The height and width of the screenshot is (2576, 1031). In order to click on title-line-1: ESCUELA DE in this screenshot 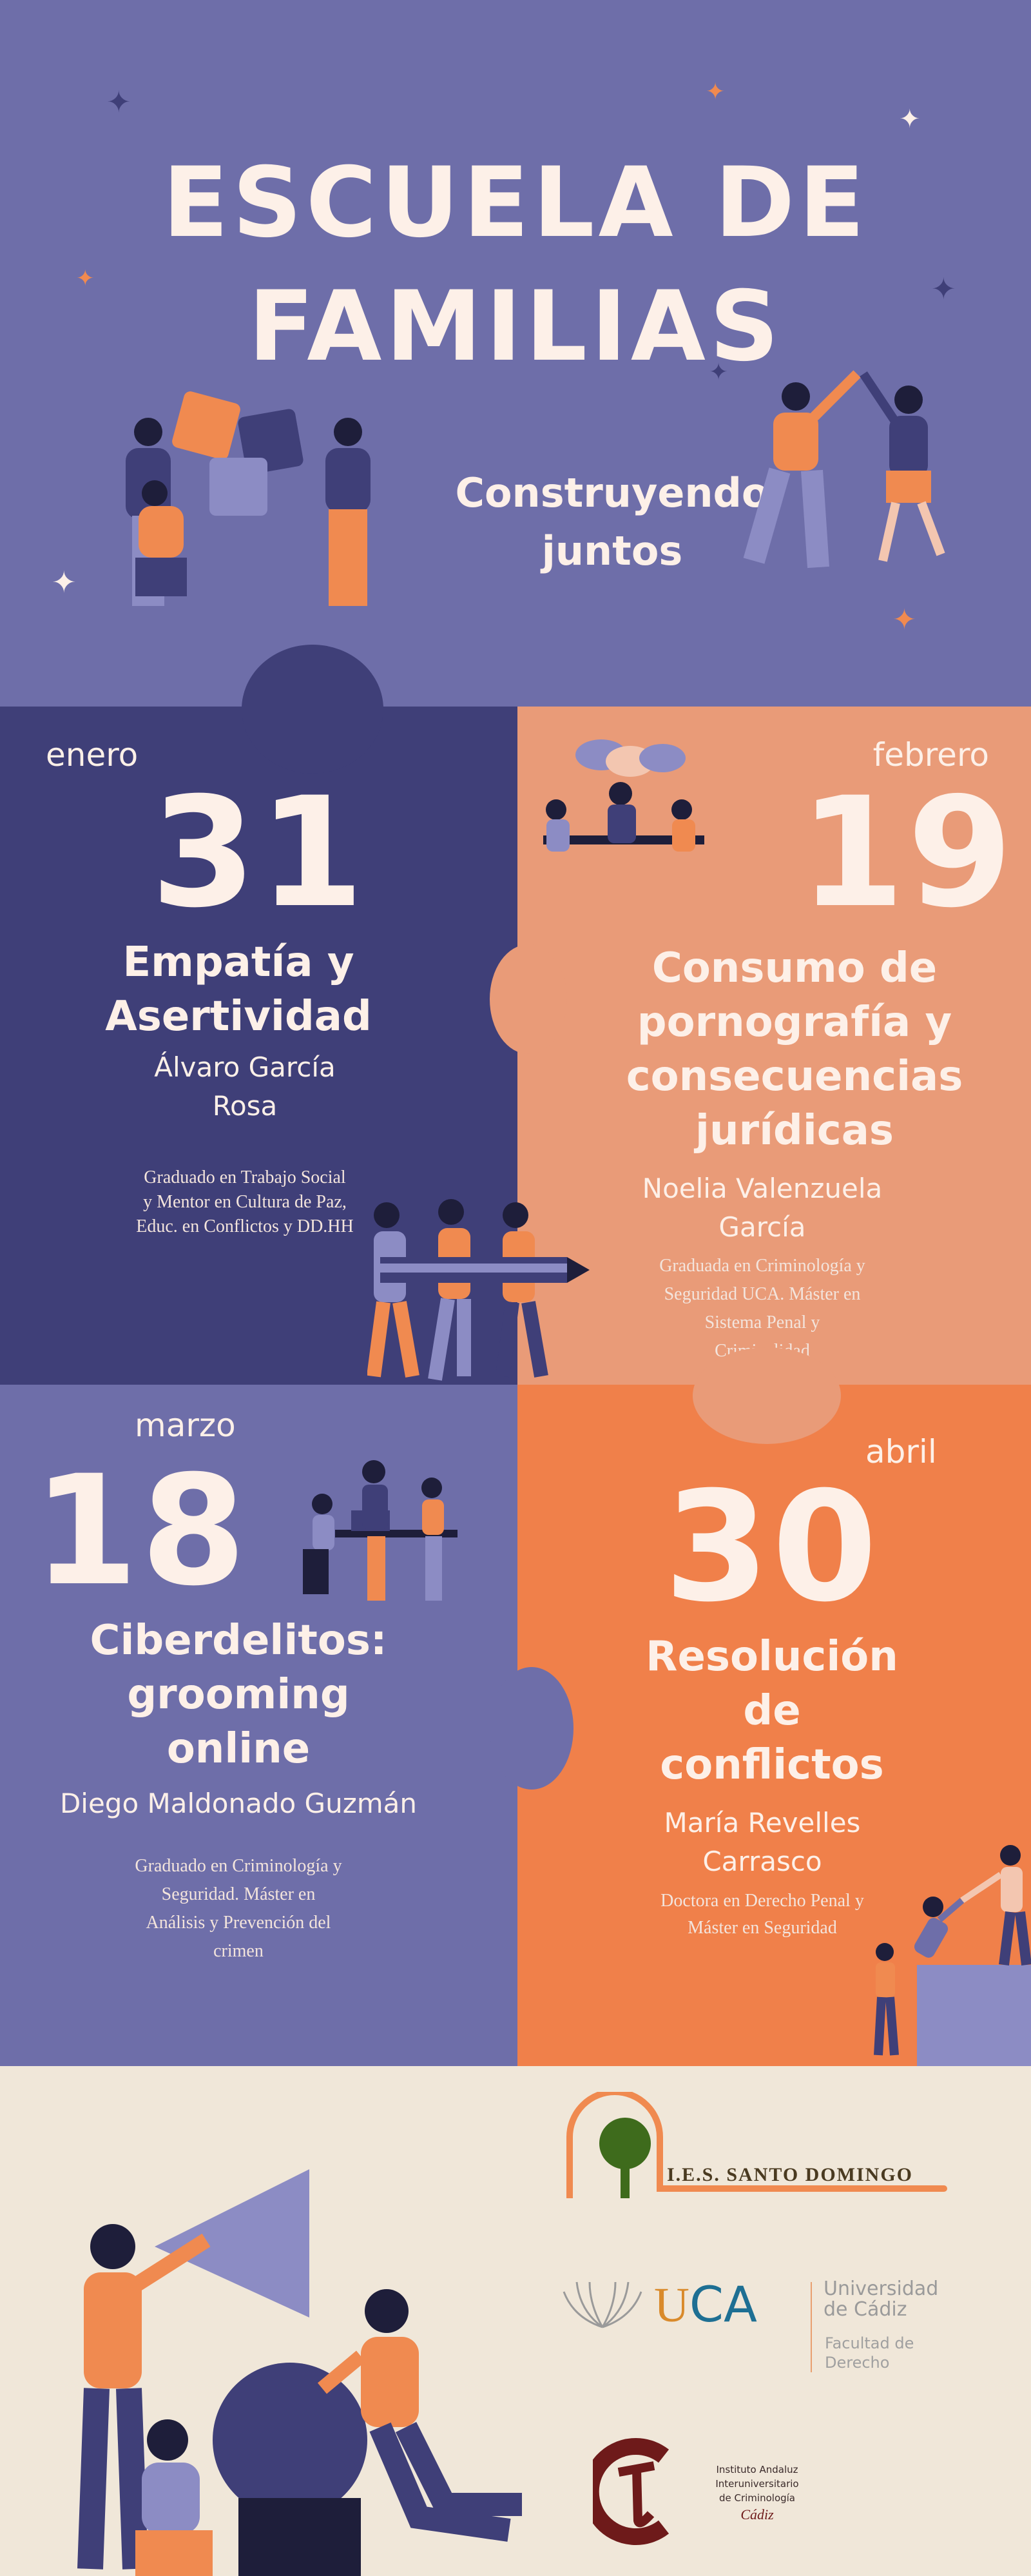, I will do `click(515, 203)`.